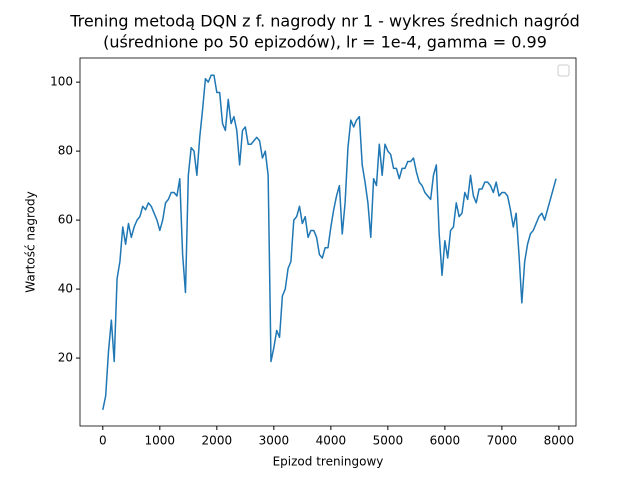 This screenshot has height=480, width=640. I want to click on x-tick-label: 6000, so click(445, 441).